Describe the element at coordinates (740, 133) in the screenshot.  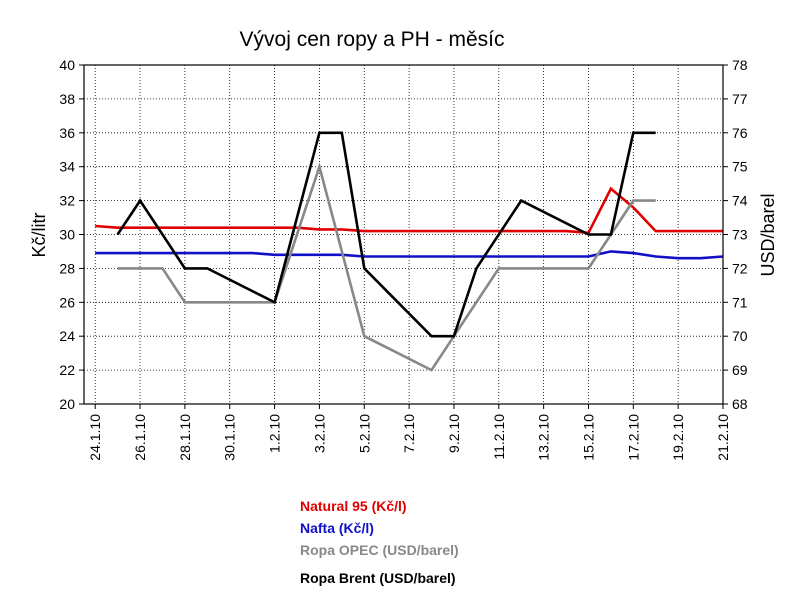
I see `y-tick-label-right: 76` at that location.